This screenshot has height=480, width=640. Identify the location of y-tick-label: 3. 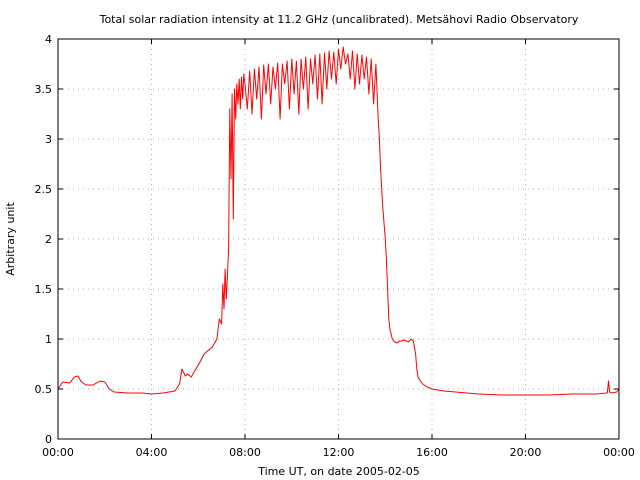
(48, 139).